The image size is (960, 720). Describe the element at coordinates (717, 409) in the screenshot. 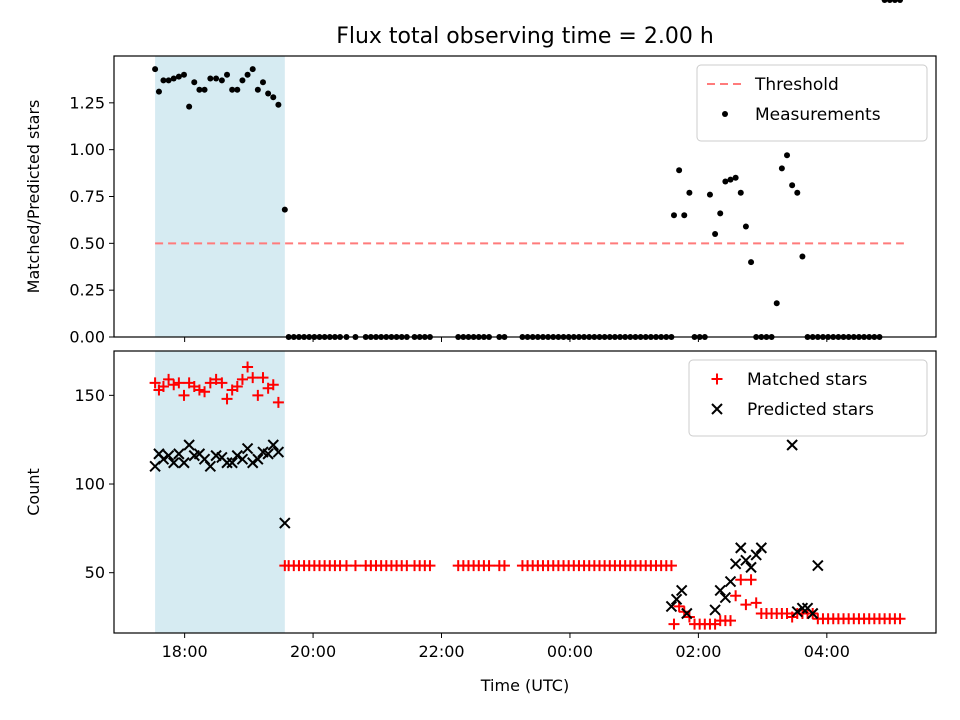

I see `legend-swatch-marker` at that location.